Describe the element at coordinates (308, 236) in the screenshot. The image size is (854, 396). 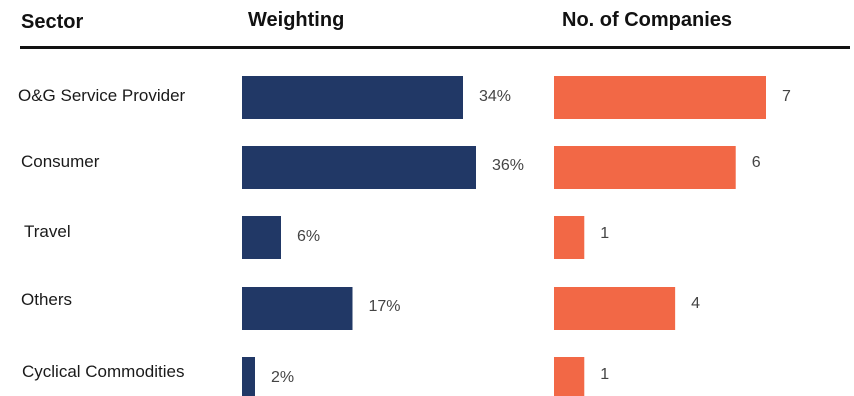
I see `weighting-value-travel: 6%` at that location.